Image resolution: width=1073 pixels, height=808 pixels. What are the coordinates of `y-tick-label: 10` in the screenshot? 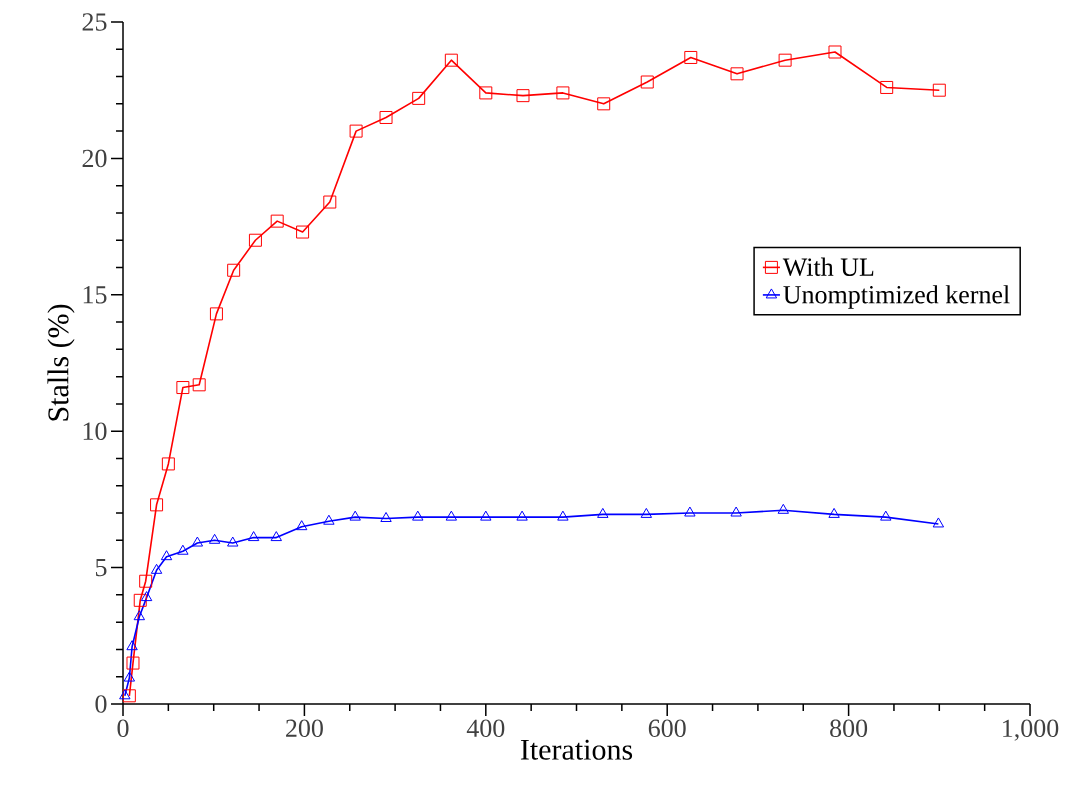 It's located at (95, 431).